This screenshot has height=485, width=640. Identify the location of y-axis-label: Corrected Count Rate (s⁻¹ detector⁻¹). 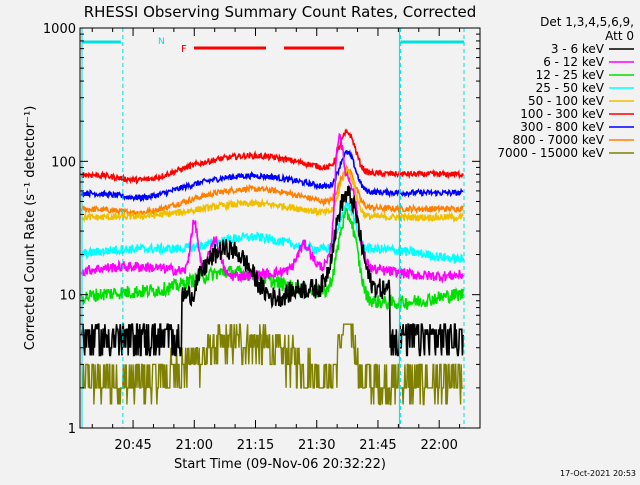
(30, 228).